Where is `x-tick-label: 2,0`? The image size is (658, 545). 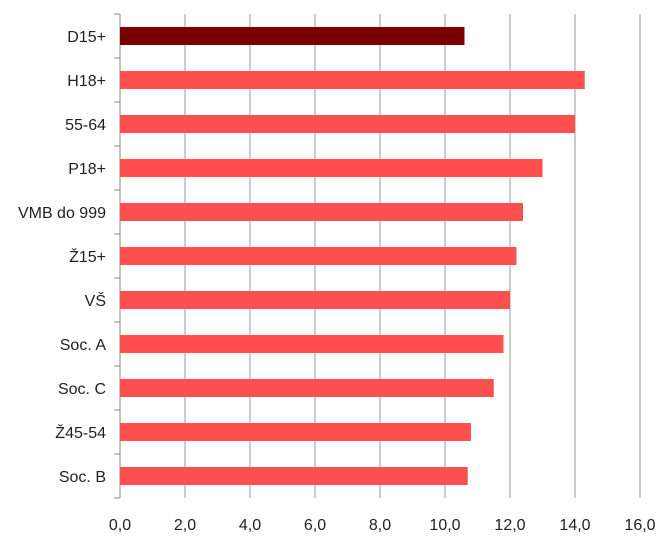
x-tick-label: 2,0 is located at coordinates (185, 525).